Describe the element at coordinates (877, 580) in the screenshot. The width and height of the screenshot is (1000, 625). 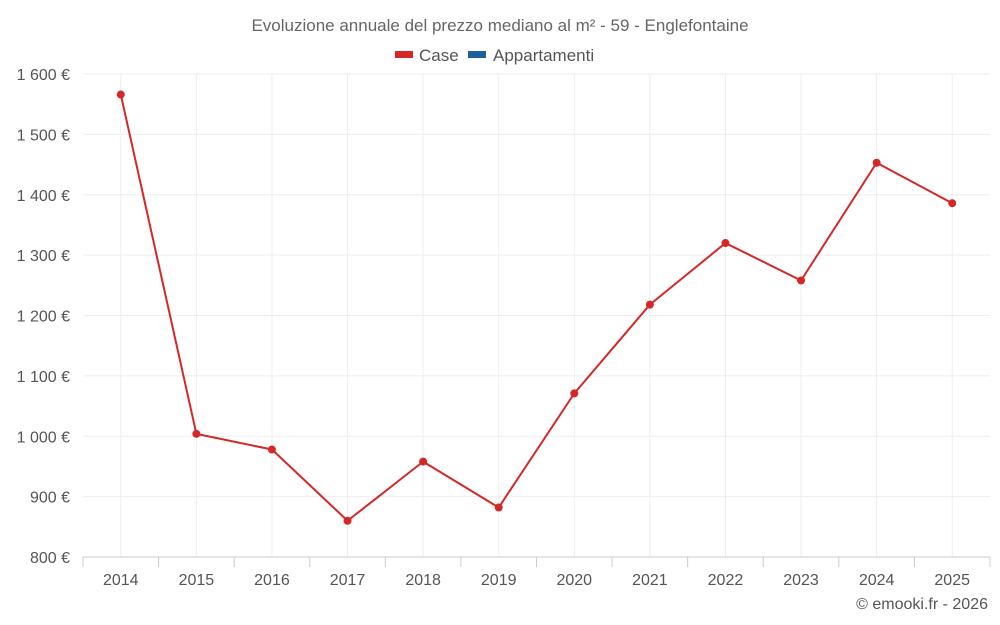
I see `x-tick-label: 2024` at that location.